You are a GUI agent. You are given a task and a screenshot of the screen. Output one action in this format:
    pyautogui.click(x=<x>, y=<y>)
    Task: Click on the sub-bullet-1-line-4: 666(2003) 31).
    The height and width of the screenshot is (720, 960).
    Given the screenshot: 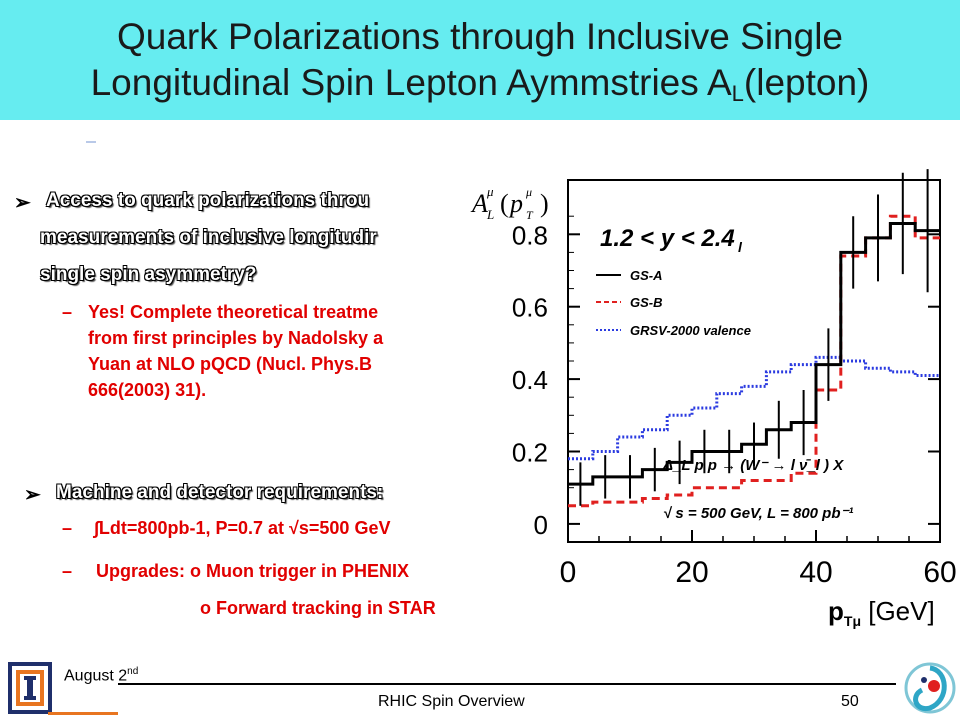 What is the action you would take?
    pyautogui.click(x=147, y=390)
    